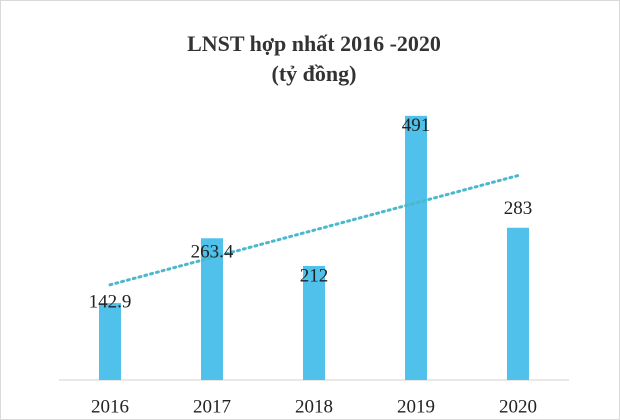  Describe the element at coordinates (314, 43) in the screenshot. I see `chart-title: LNST hợp nhất 2016 -2020` at that location.